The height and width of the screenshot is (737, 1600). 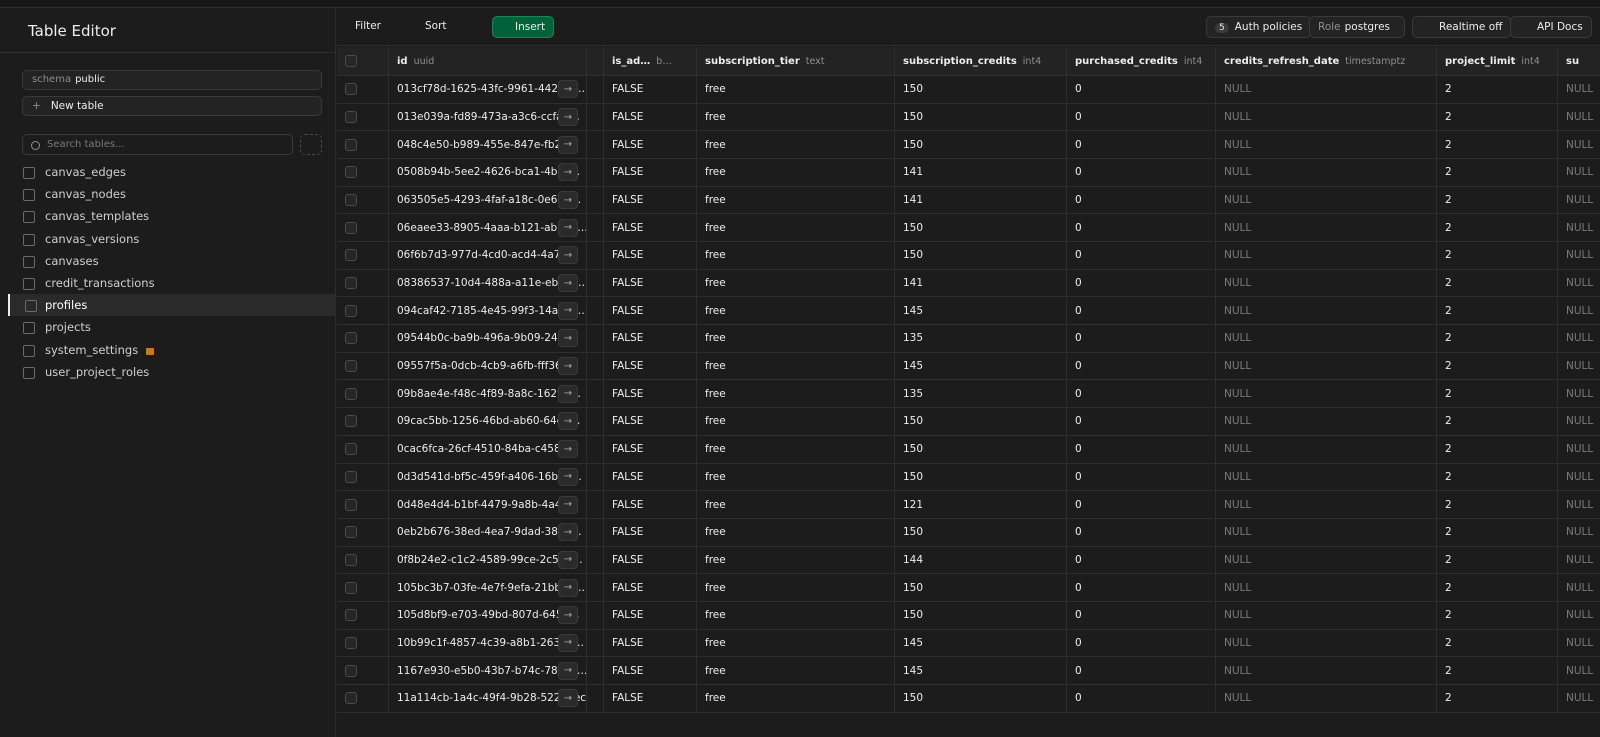 I want to click on sort-button: Sort, so click(x=436, y=27).